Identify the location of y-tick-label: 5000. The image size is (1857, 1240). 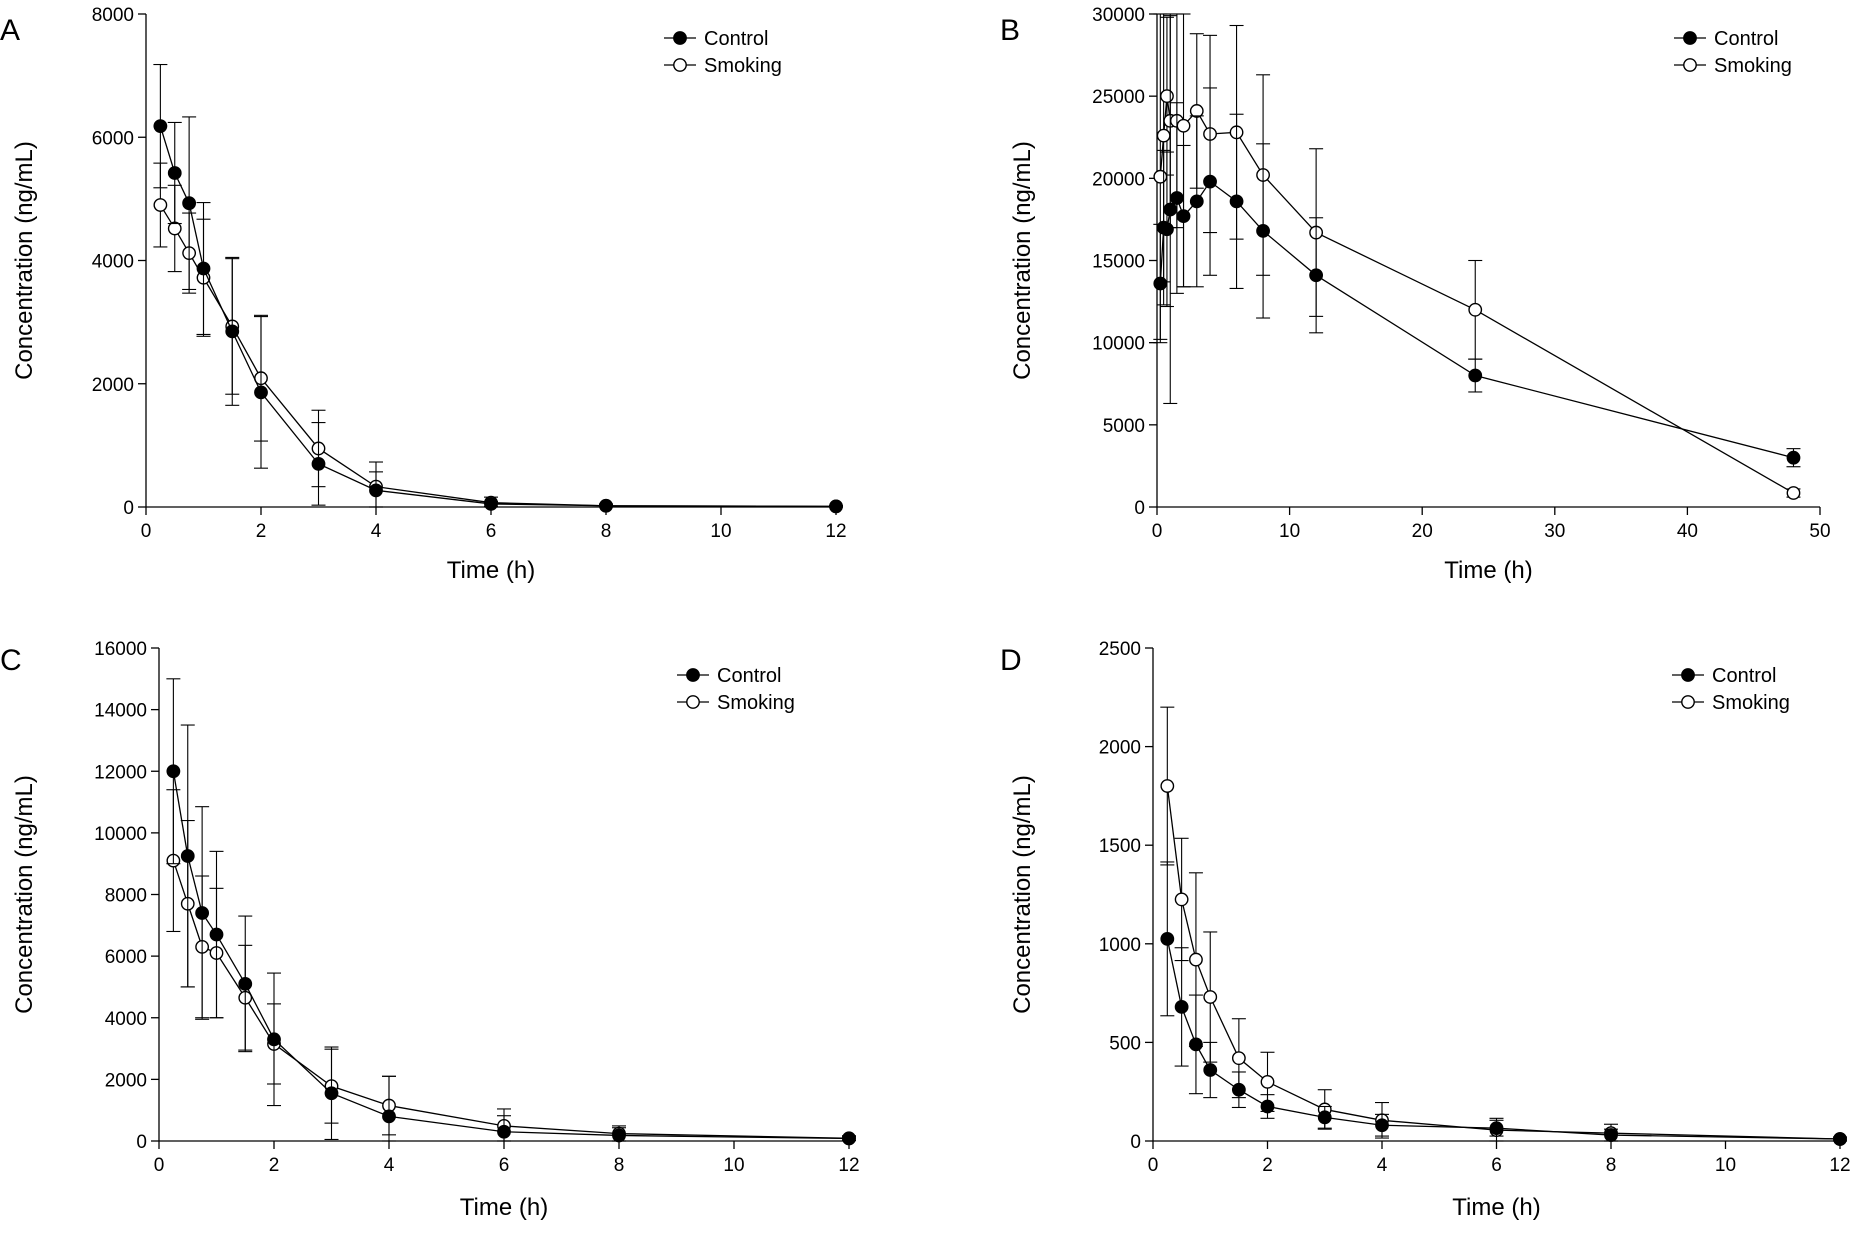
(1124, 426).